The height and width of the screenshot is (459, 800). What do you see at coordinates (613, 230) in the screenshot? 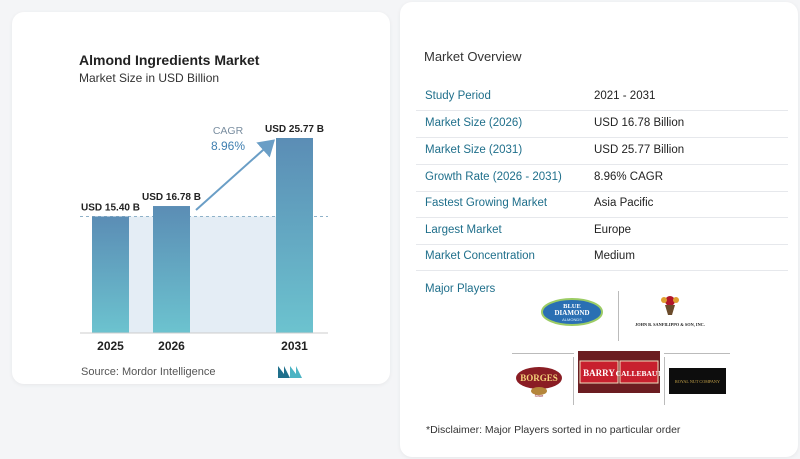
I see `overview-row-value: Europe` at bounding box center [613, 230].